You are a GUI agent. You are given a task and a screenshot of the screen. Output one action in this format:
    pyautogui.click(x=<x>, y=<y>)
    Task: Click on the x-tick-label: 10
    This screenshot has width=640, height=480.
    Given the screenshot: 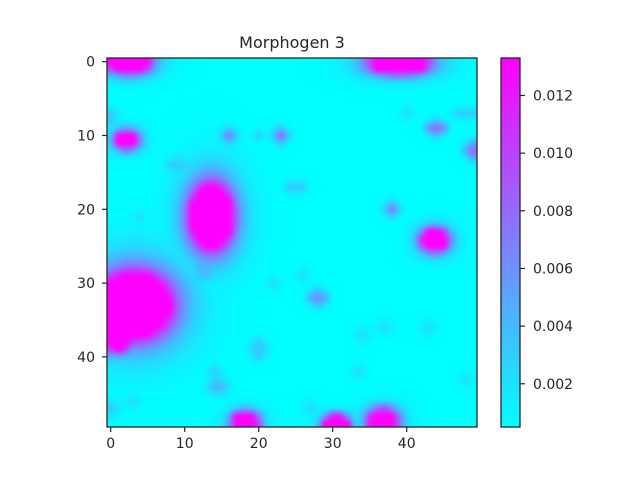 What is the action you would take?
    pyautogui.click(x=185, y=444)
    